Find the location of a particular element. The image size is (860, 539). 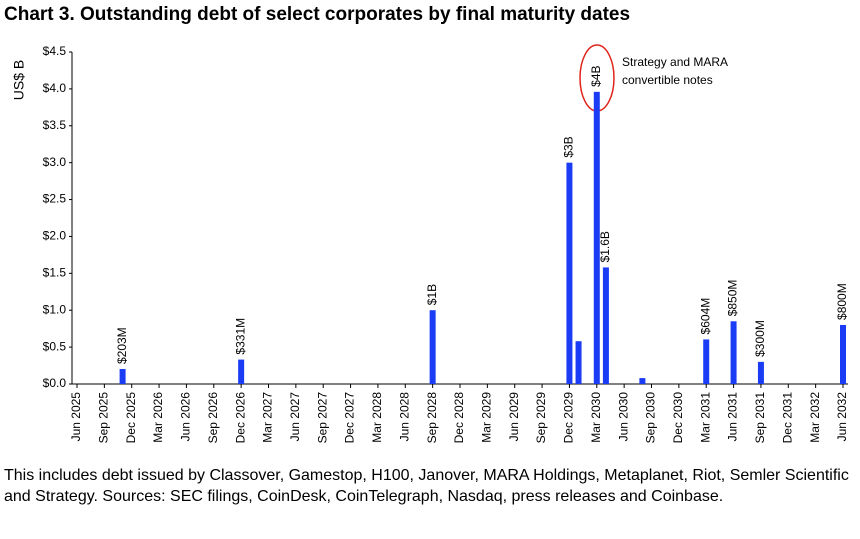

x-tick-label: Mar 2027 is located at coordinates (268, 417).